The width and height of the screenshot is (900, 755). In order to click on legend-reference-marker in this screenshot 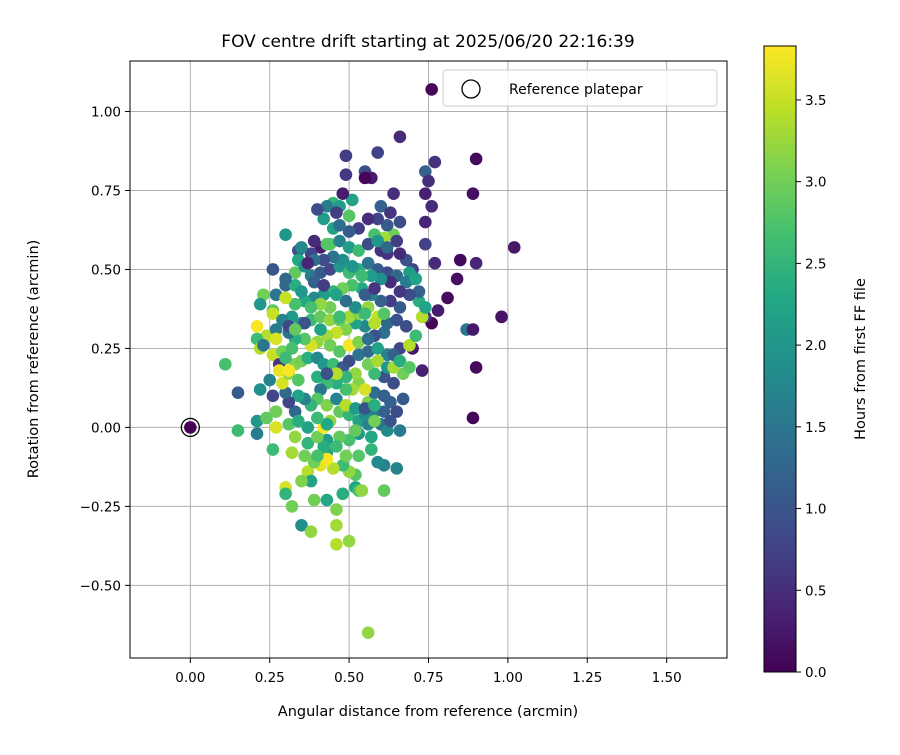, I will do `click(471, 89)`.